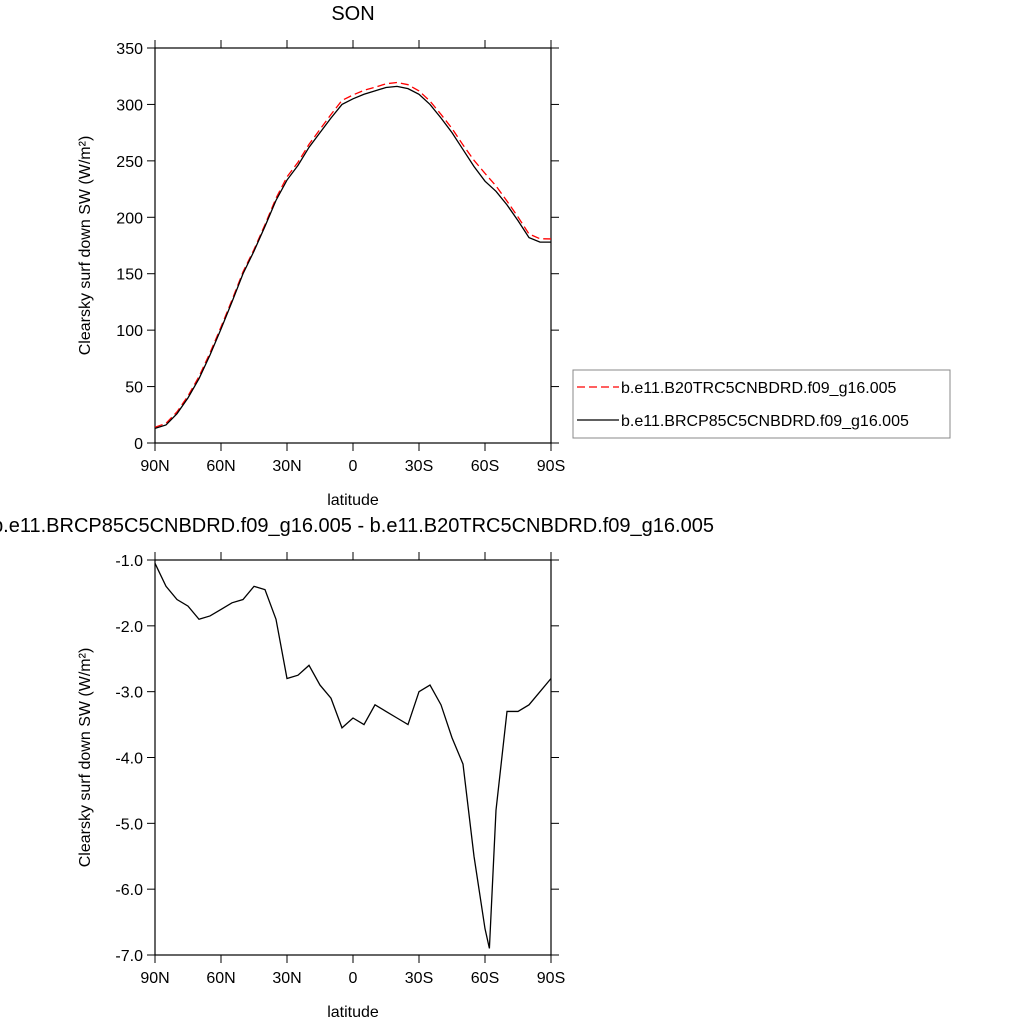 The width and height of the screenshot is (1024, 1024). What do you see at coordinates (129, 162) in the screenshot?
I see `y-tick-label: 250` at bounding box center [129, 162].